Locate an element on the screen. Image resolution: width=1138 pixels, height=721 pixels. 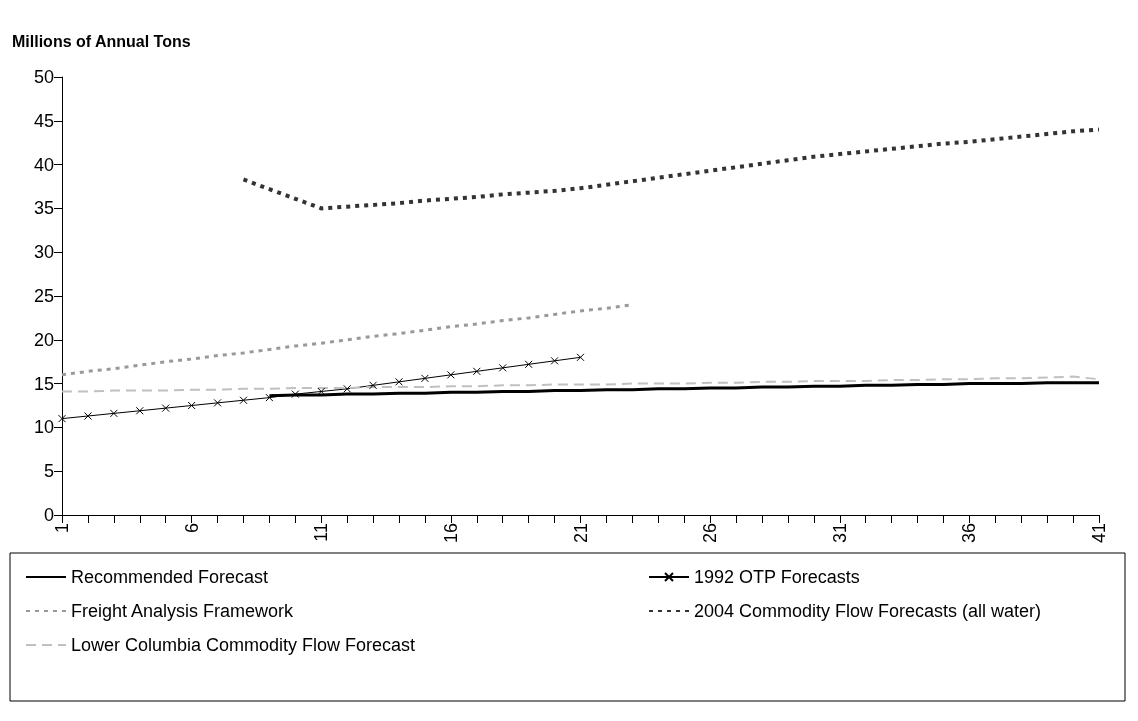
y-tick-label: 30 is located at coordinates (43, 252).